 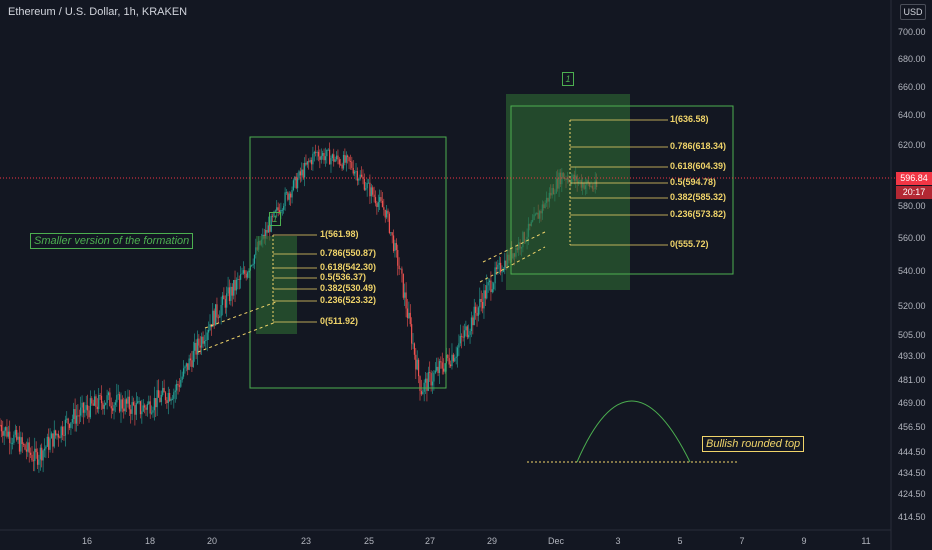 What do you see at coordinates (568, 79) in the screenshot?
I see `tag-large: 1` at bounding box center [568, 79].